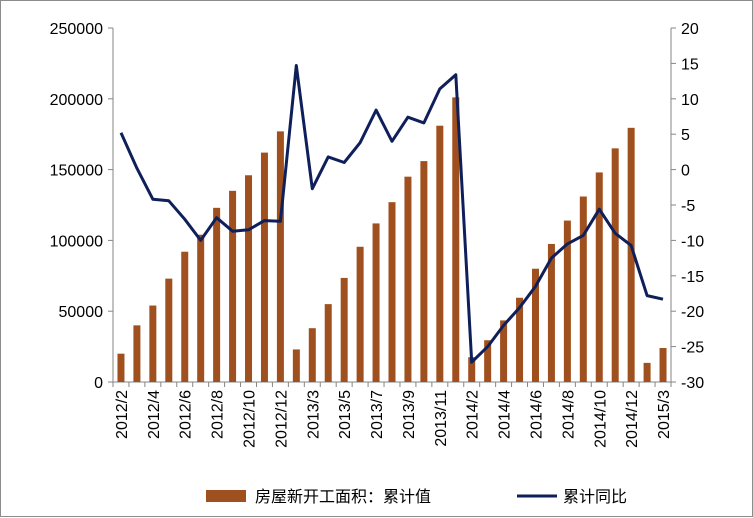 The image size is (753, 518). I want to click on x-tick-label: 2012/6, so click(186, 414).